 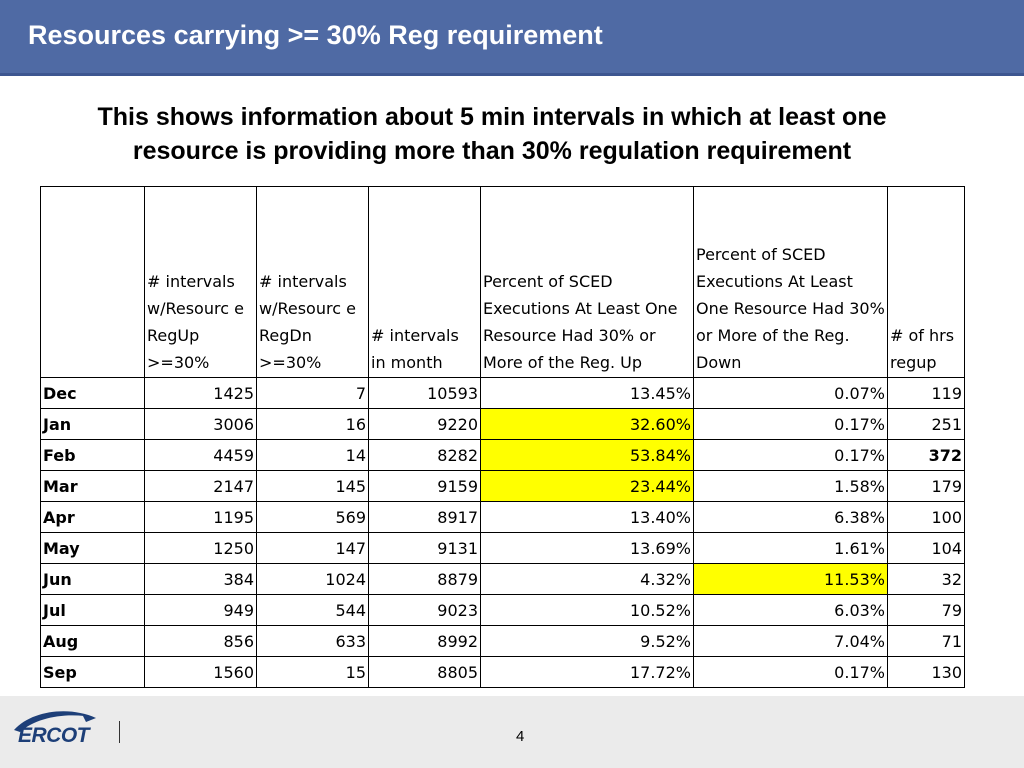 I want to click on cell-intervals-regup: 949, so click(x=200, y=610).